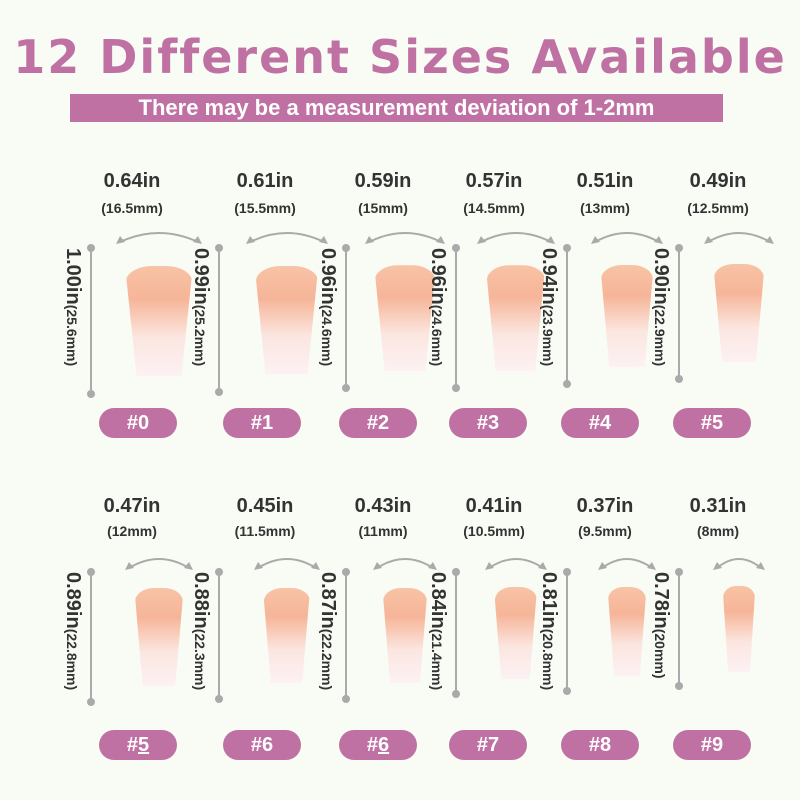 This screenshot has width=800, height=800. I want to click on width-mm: (16.5mm), so click(132, 208).